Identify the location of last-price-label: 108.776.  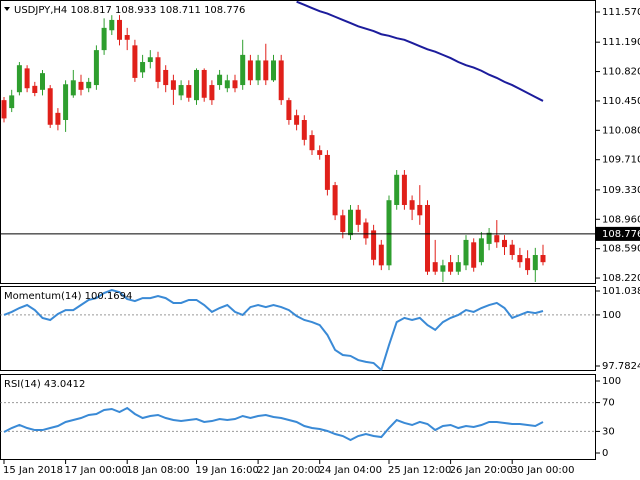
(621, 234).